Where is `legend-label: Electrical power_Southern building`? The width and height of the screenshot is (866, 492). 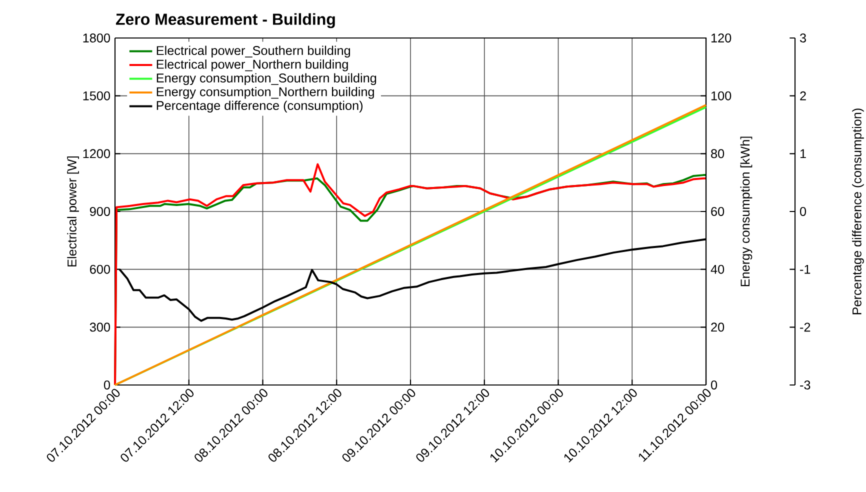 legend-label: Electrical power_Southern building is located at coordinates (253, 52).